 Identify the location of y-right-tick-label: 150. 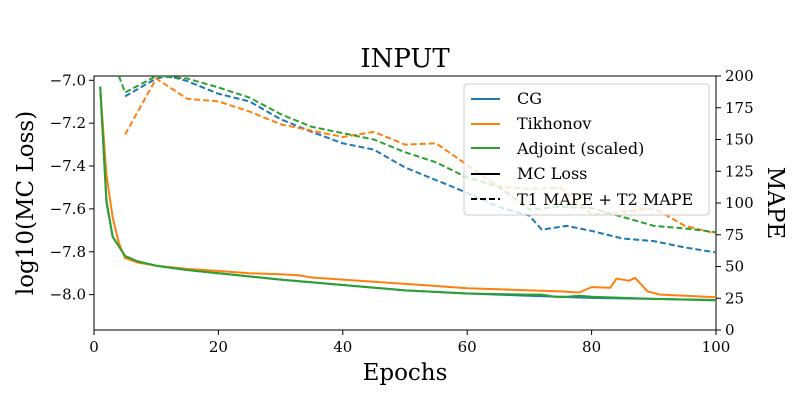
(739, 140).